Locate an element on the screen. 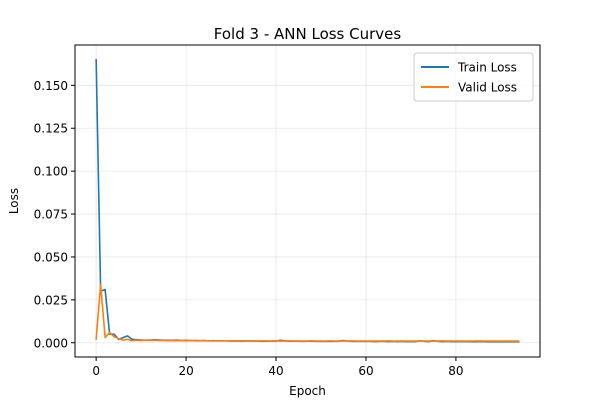 This screenshot has height=400, width=600. legend-box is located at coordinates (473, 77).